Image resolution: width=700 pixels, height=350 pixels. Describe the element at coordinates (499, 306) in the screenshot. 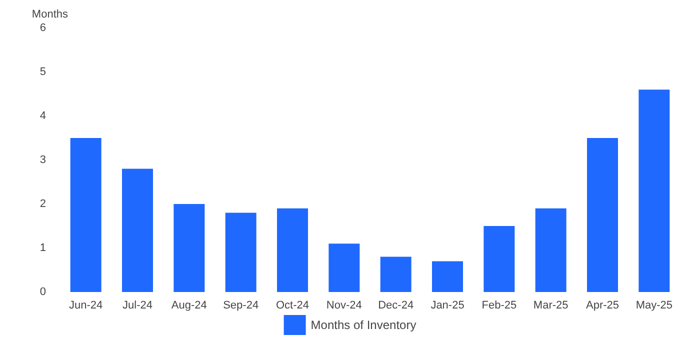

I see `x-tick-label: Feb-25` at that location.